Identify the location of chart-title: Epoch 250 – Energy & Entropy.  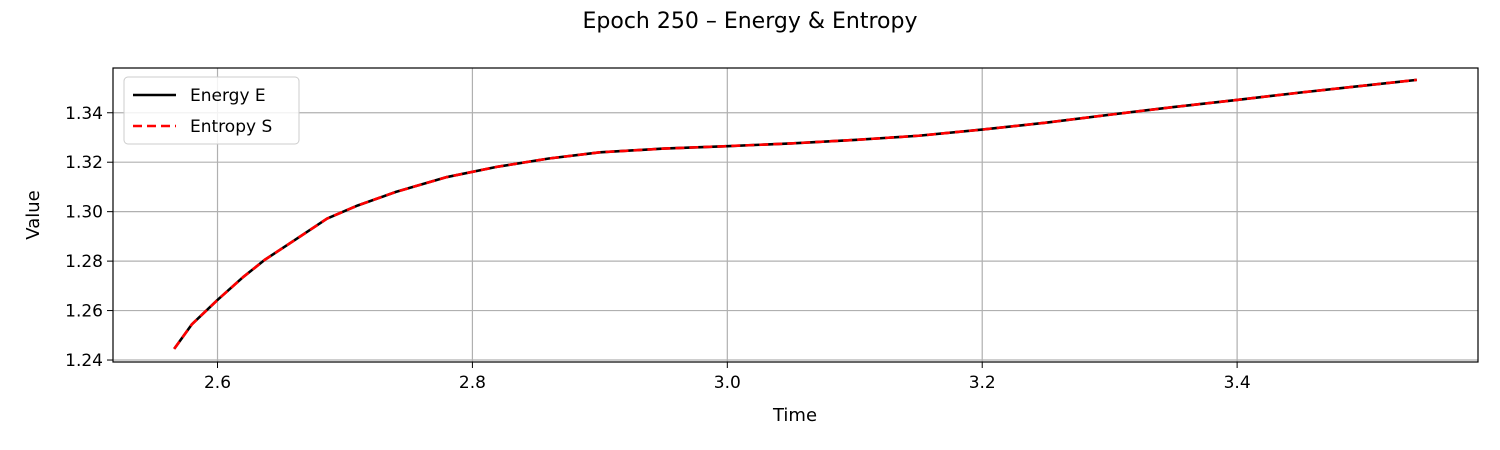
(750, 21).